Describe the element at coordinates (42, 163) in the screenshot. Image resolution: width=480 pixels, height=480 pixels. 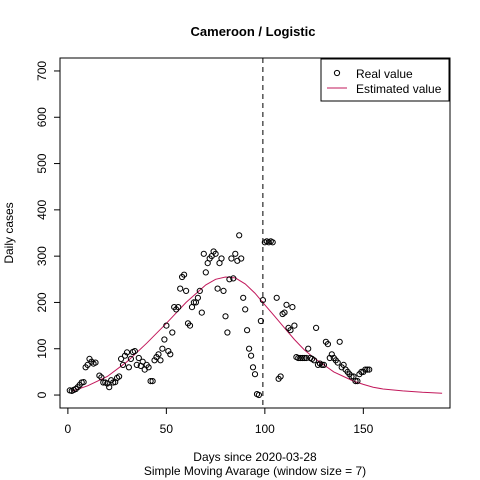
I see `y-tick-label: 500` at that location.